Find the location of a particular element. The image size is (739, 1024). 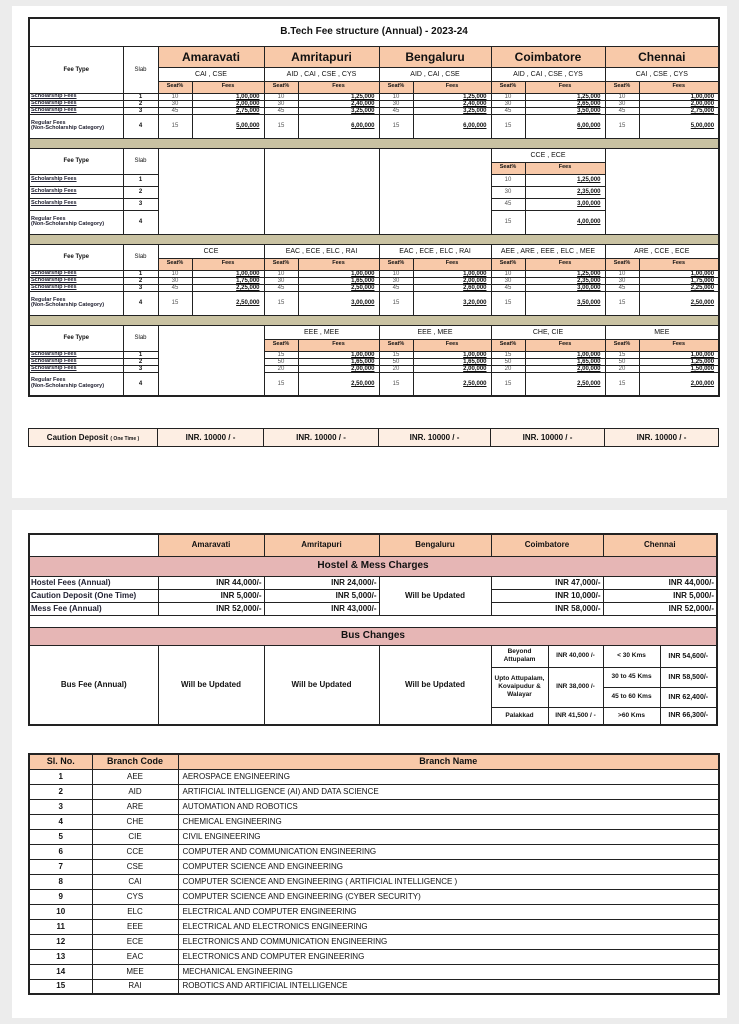

seat-fee-header-row: Seat% Fees Seat% Fees Seat% Fees Seat% Fees is located at coordinates (374, 345).